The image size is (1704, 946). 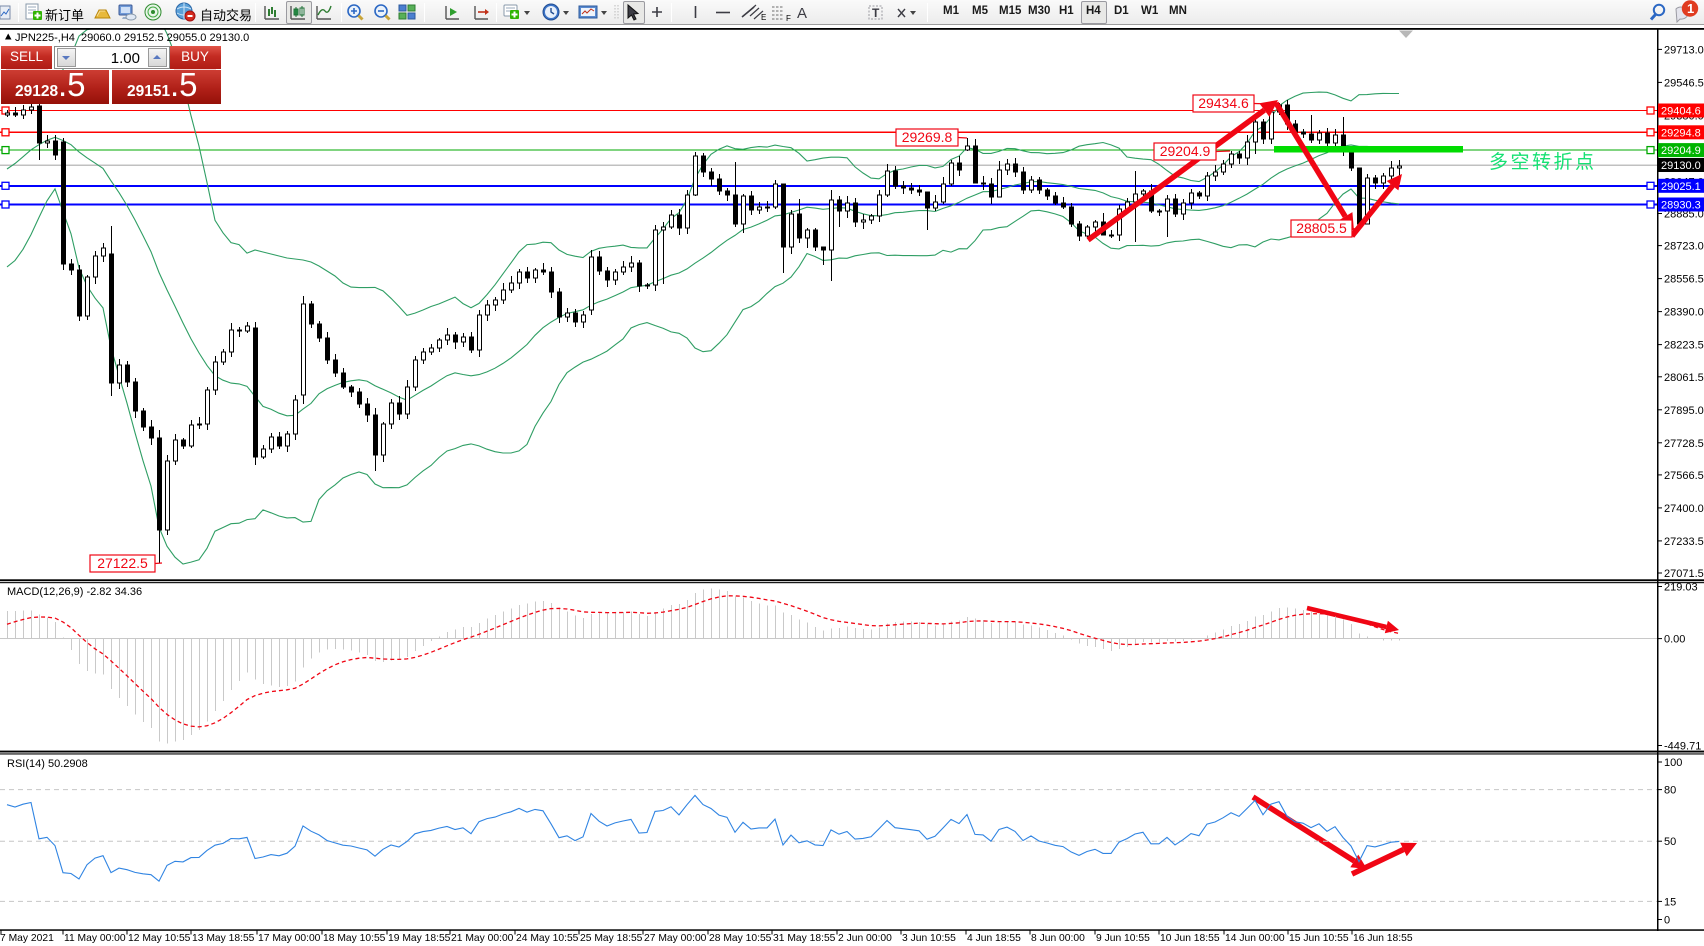 What do you see at coordinates (419, 938) in the screenshot?
I see `svg-text: 19 May 18:55` at bounding box center [419, 938].